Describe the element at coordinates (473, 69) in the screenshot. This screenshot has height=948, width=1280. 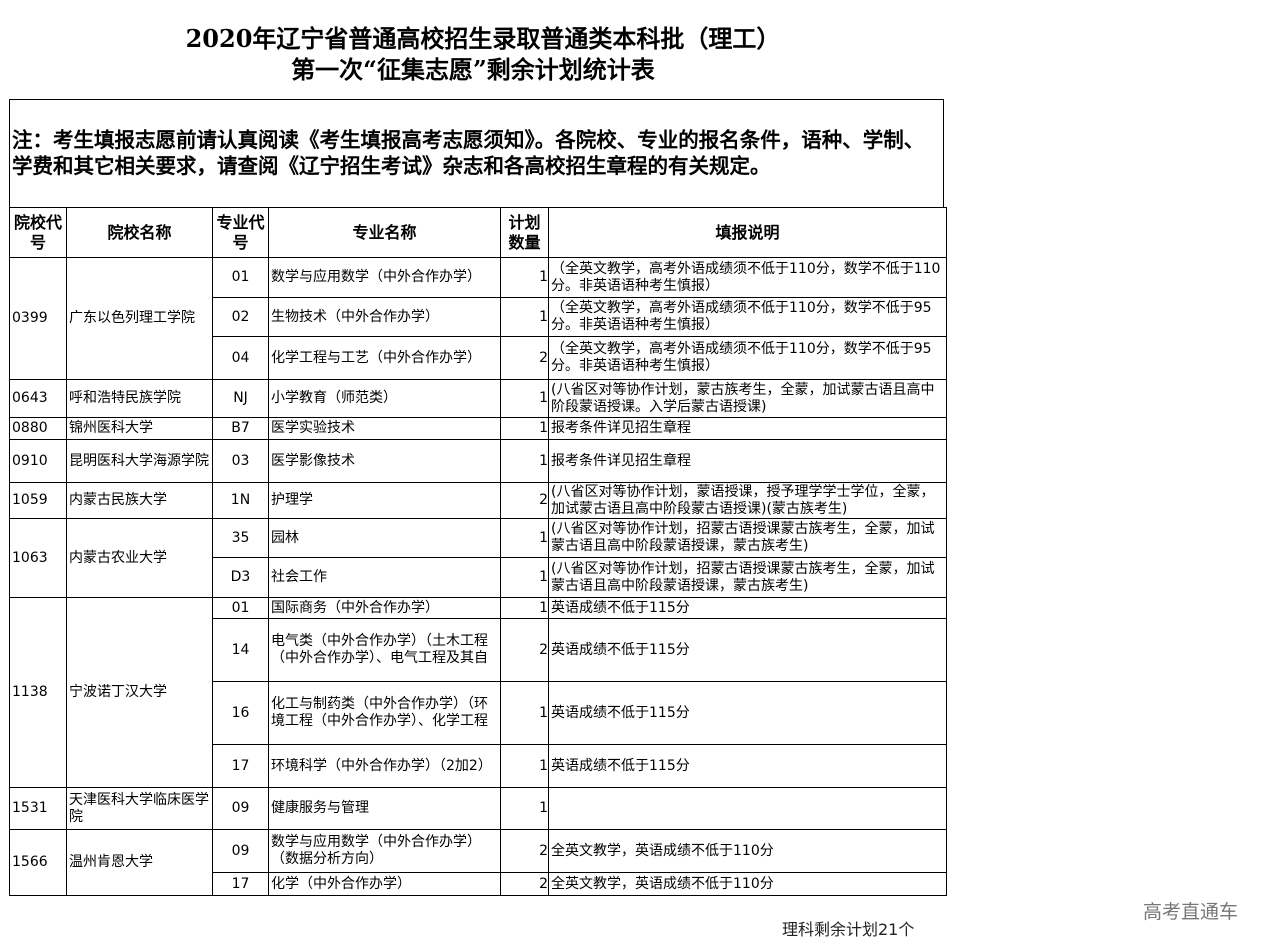
I see `page-subtitle: 第一次“征集志愿”剩余计划统计表` at that location.